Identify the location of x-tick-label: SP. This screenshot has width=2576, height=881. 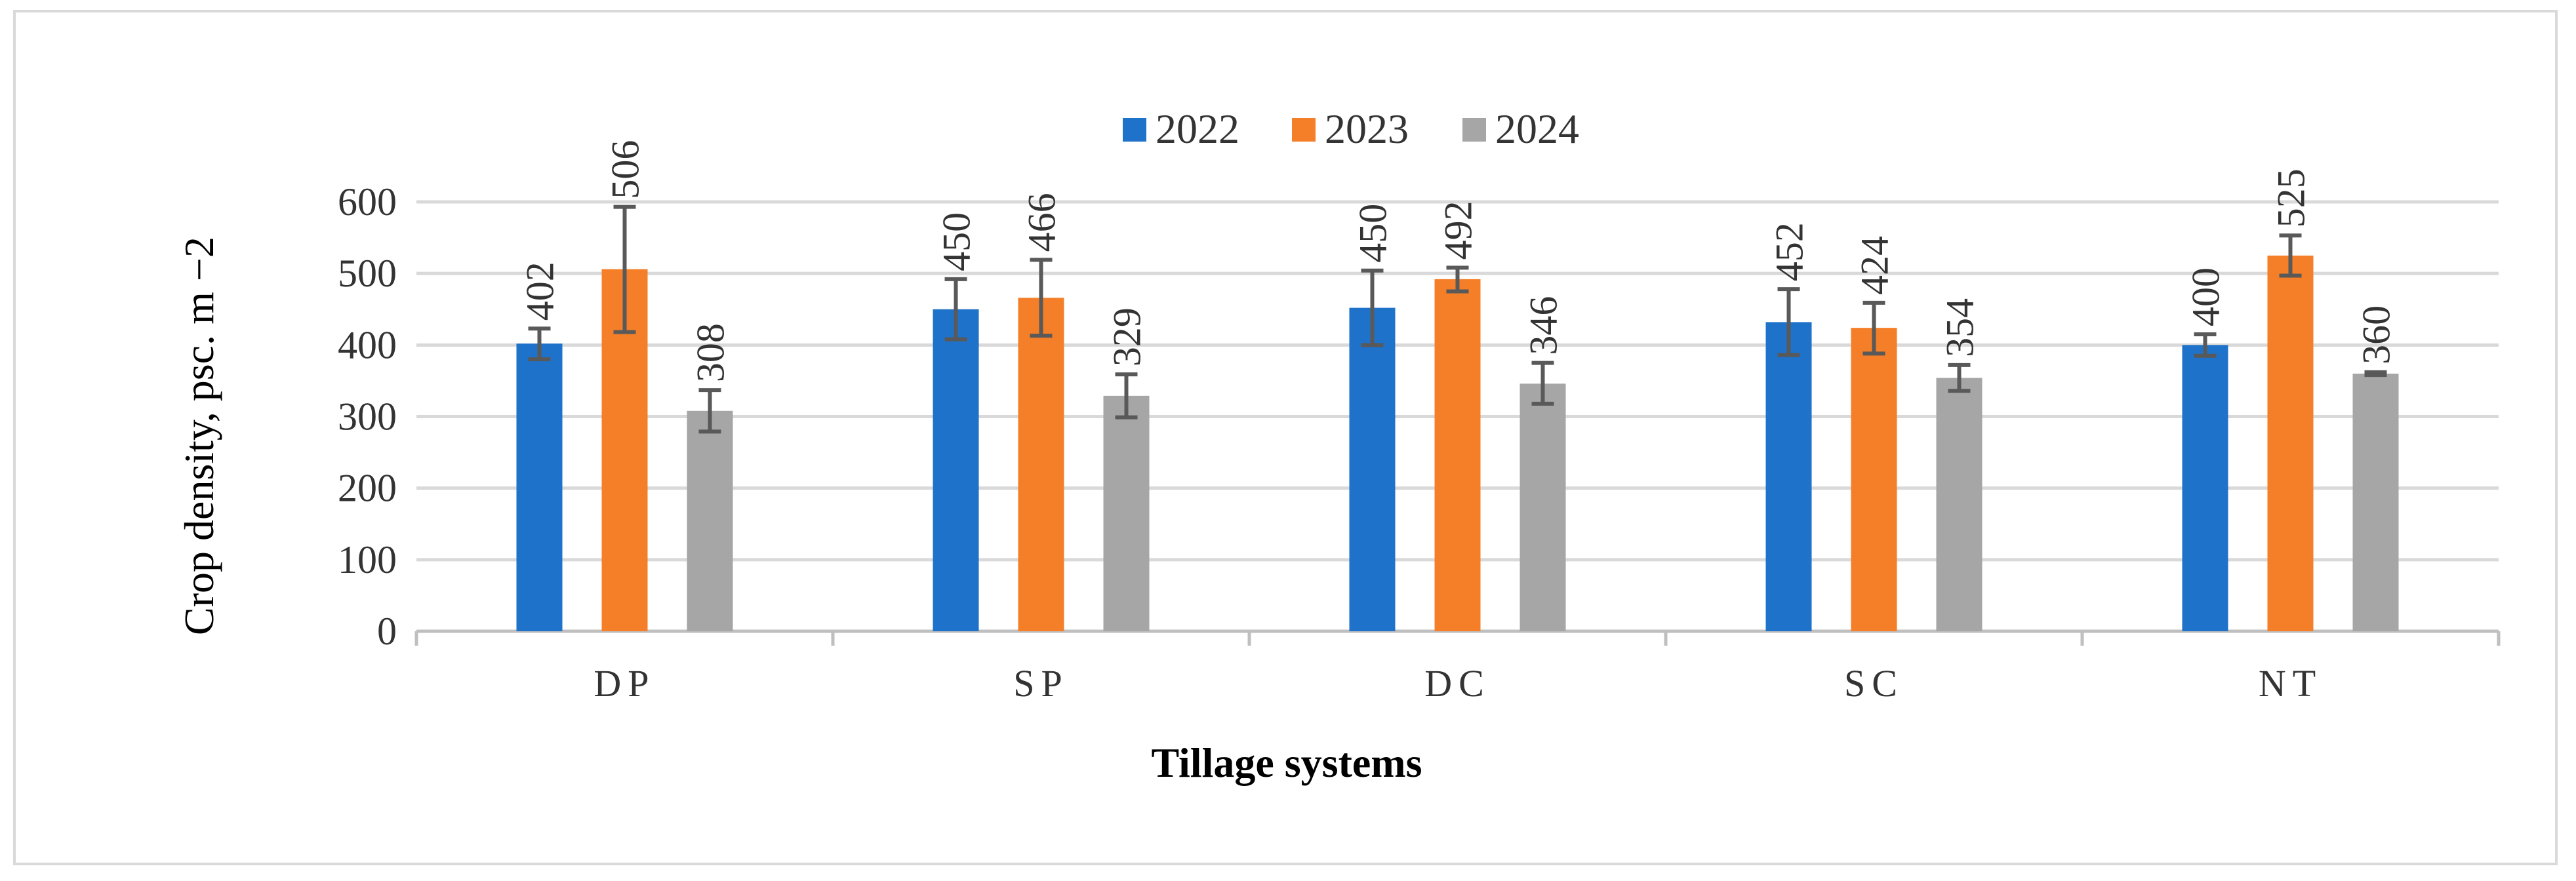
(1041, 683).